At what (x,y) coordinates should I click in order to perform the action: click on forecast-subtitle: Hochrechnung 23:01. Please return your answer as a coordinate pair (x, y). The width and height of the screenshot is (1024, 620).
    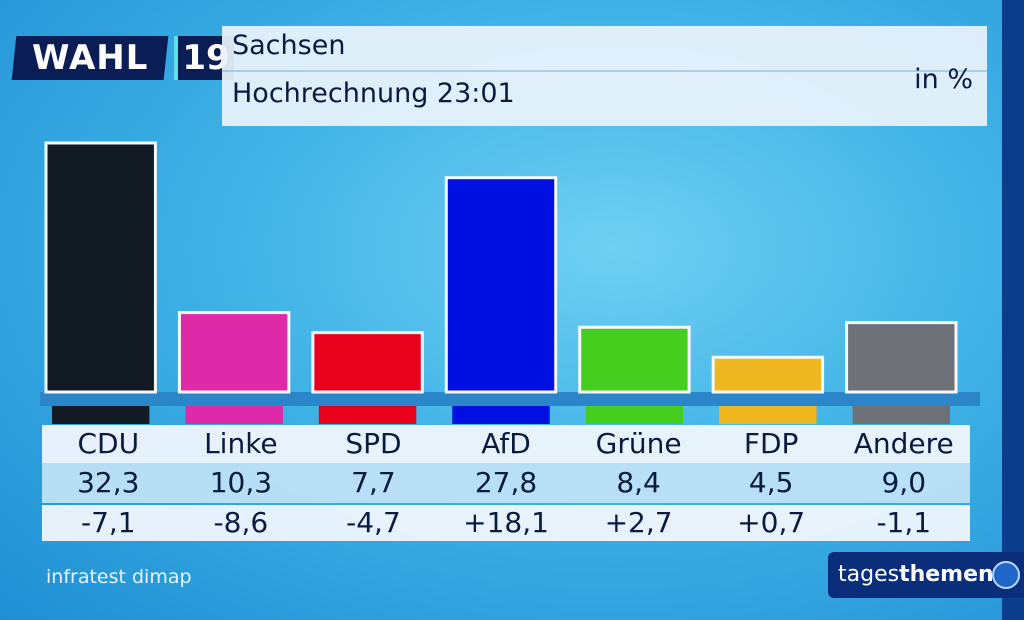
    Looking at the image, I should click on (373, 93).